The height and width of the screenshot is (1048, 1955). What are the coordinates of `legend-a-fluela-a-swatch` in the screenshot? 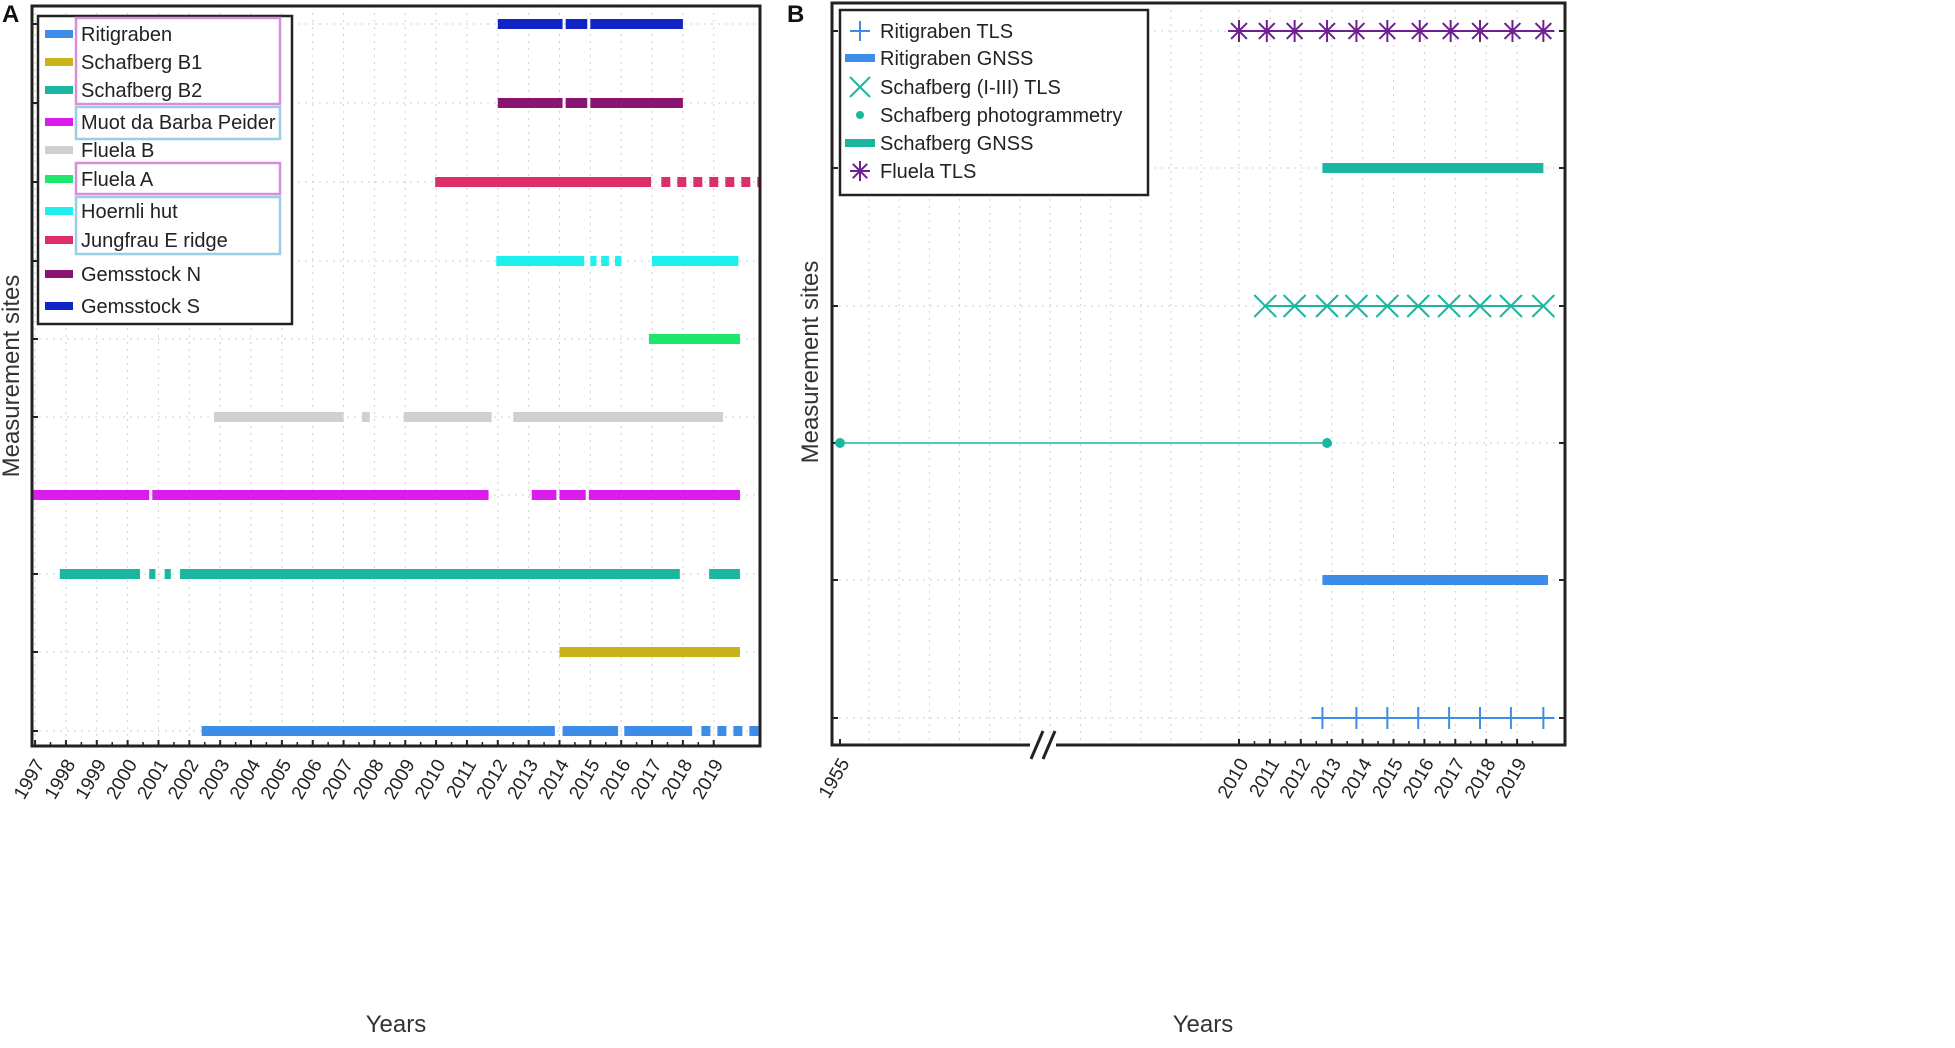 It's located at (59, 179).